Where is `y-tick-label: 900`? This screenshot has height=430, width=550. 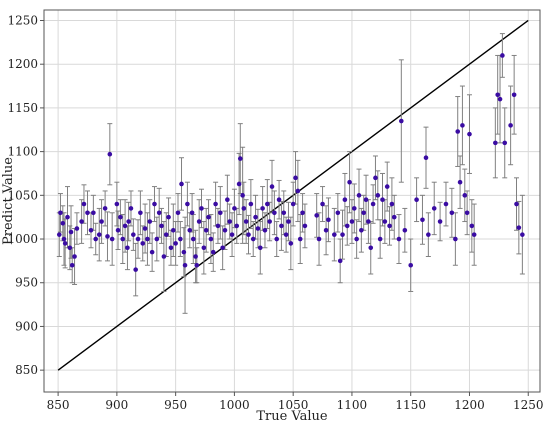 y-tick-label: 900 is located at coordinates (26, 326).